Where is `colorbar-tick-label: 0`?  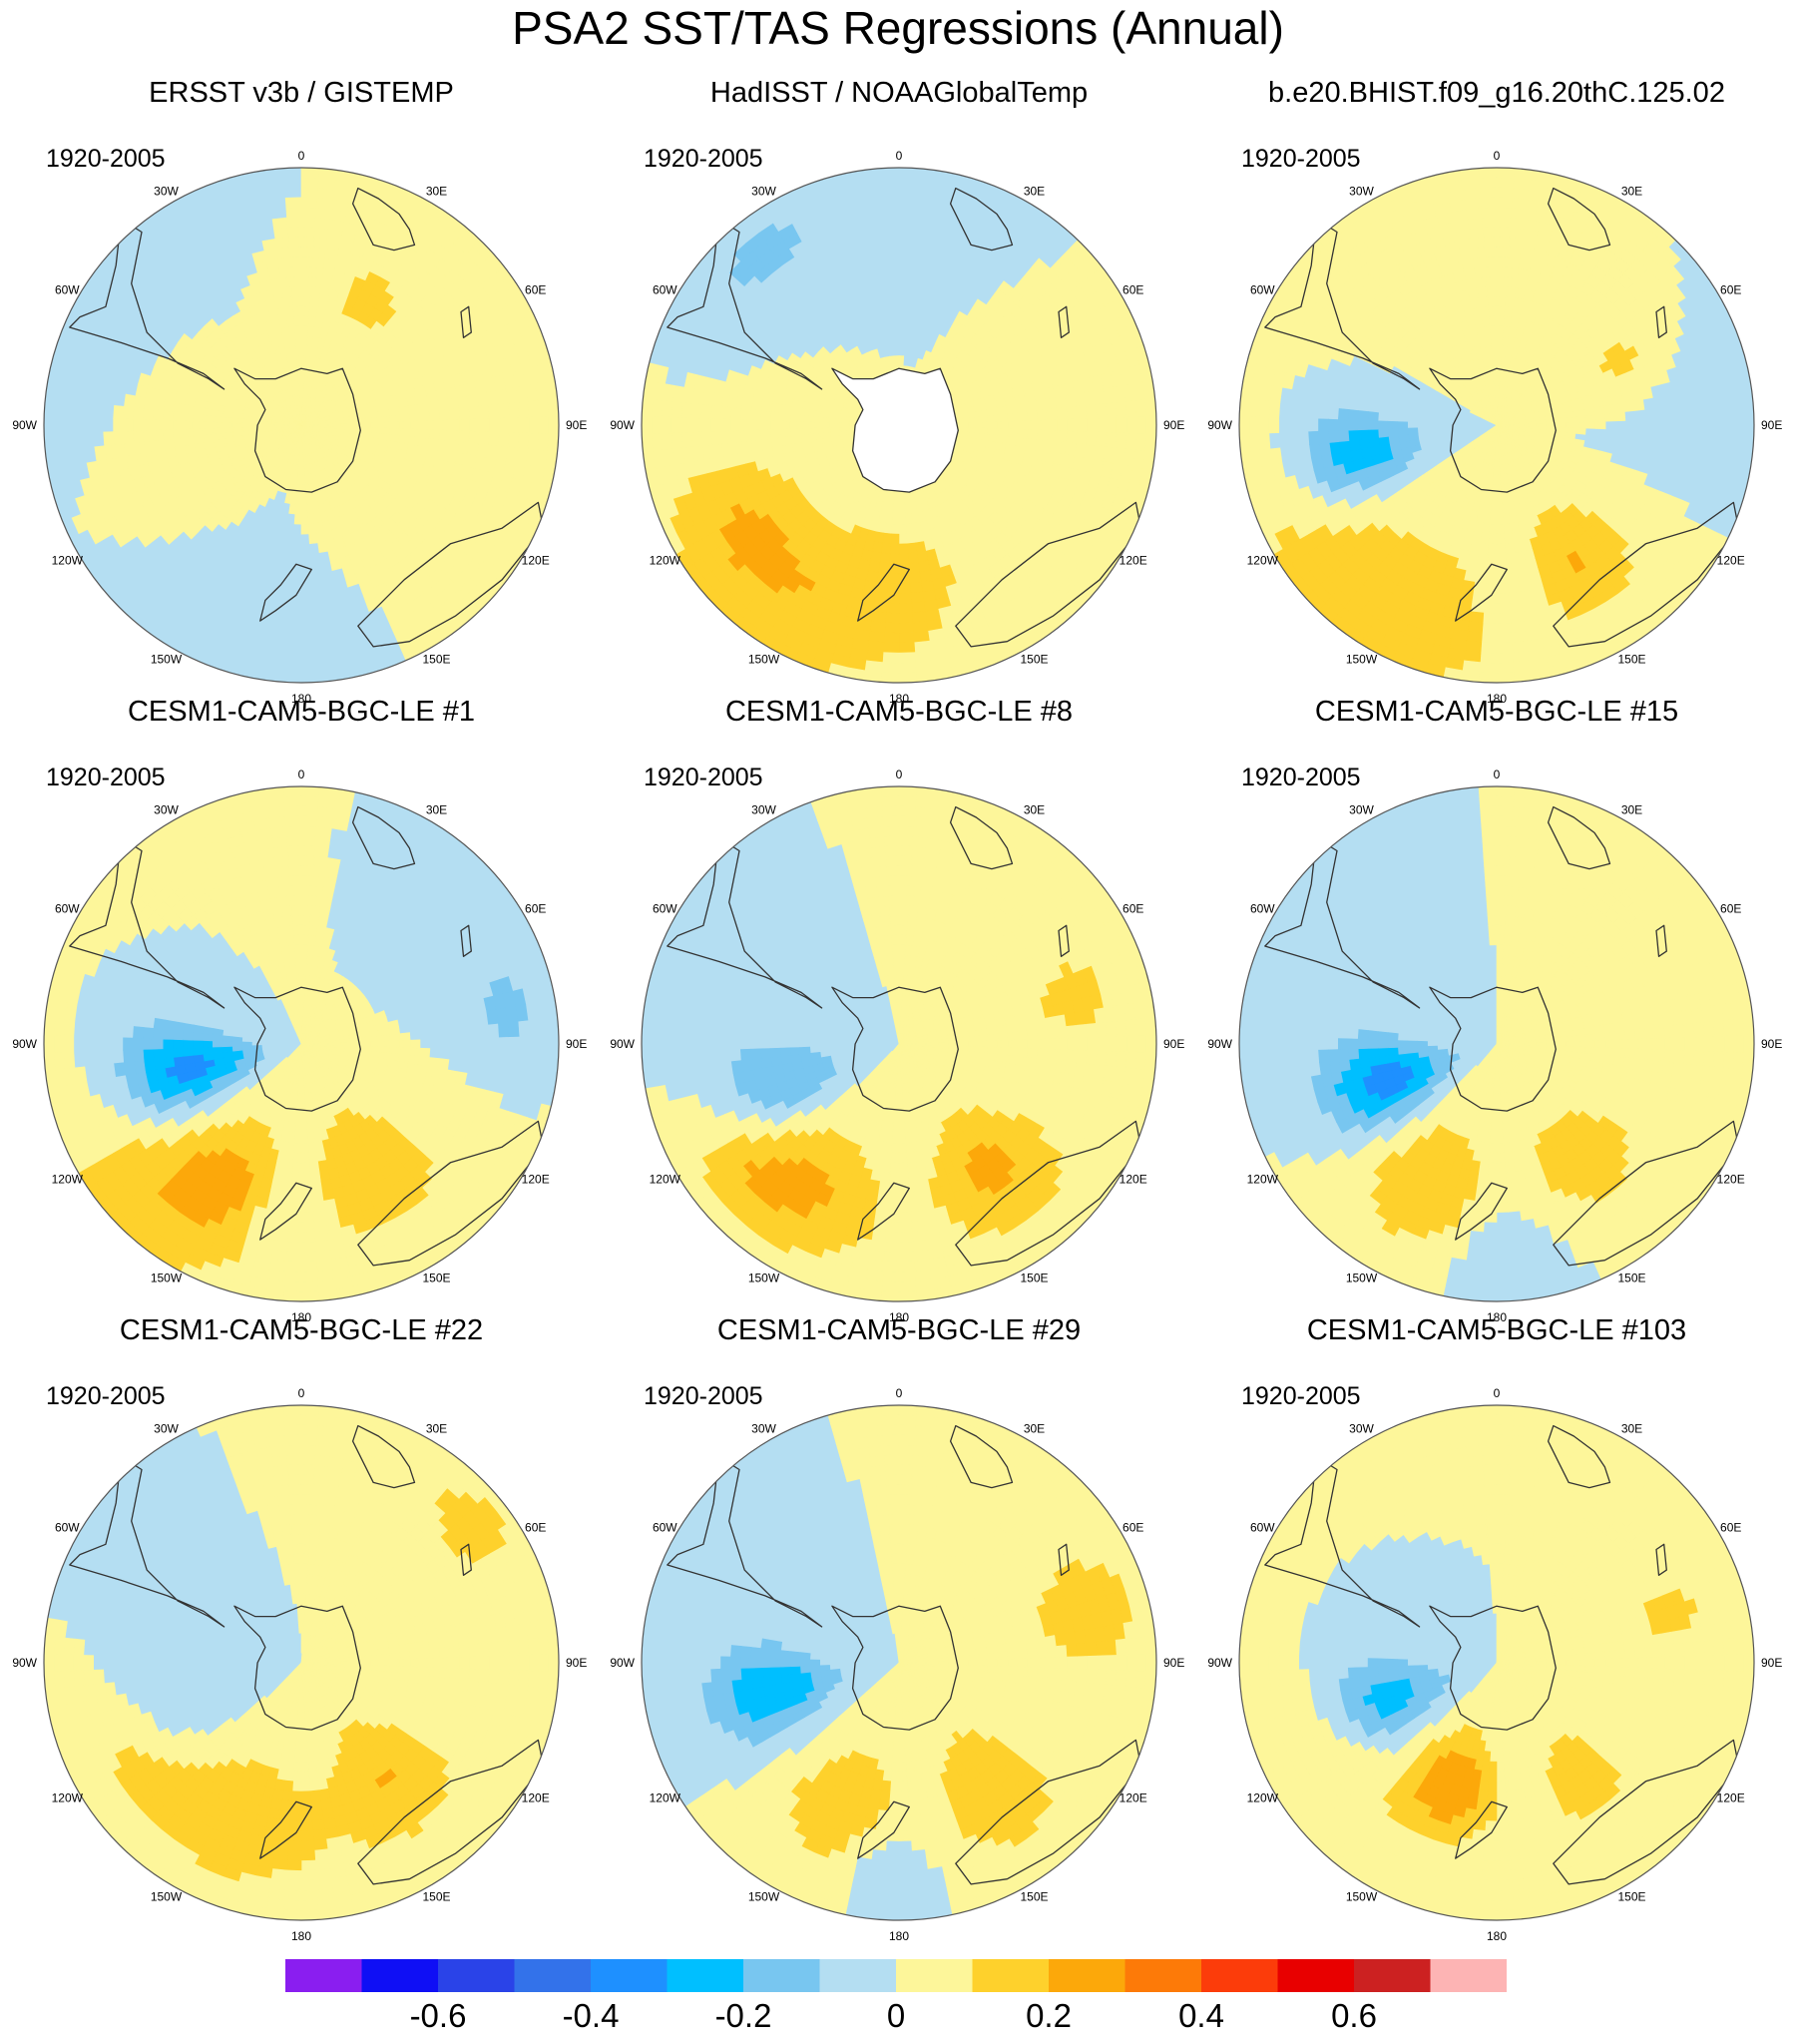 colorbar-tick-label: 0 is located at coordinates (896, 2015).